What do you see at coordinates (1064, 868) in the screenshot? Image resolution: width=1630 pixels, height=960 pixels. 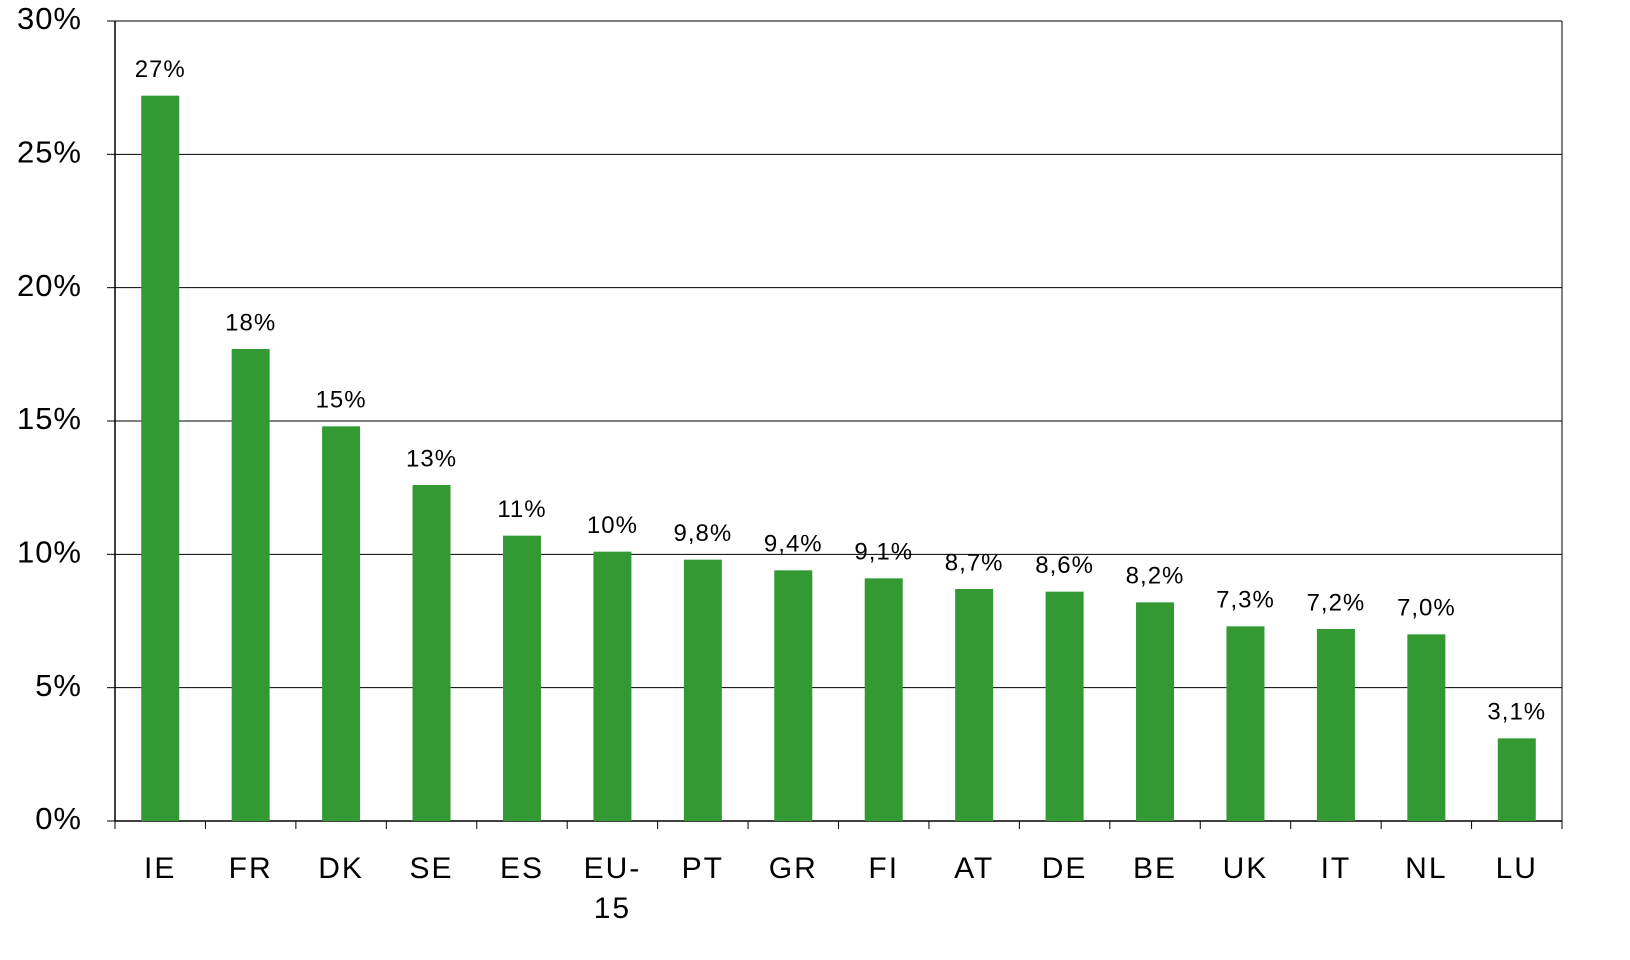 I see `x-tick-label: DE` at bounding box center [1064, 868].